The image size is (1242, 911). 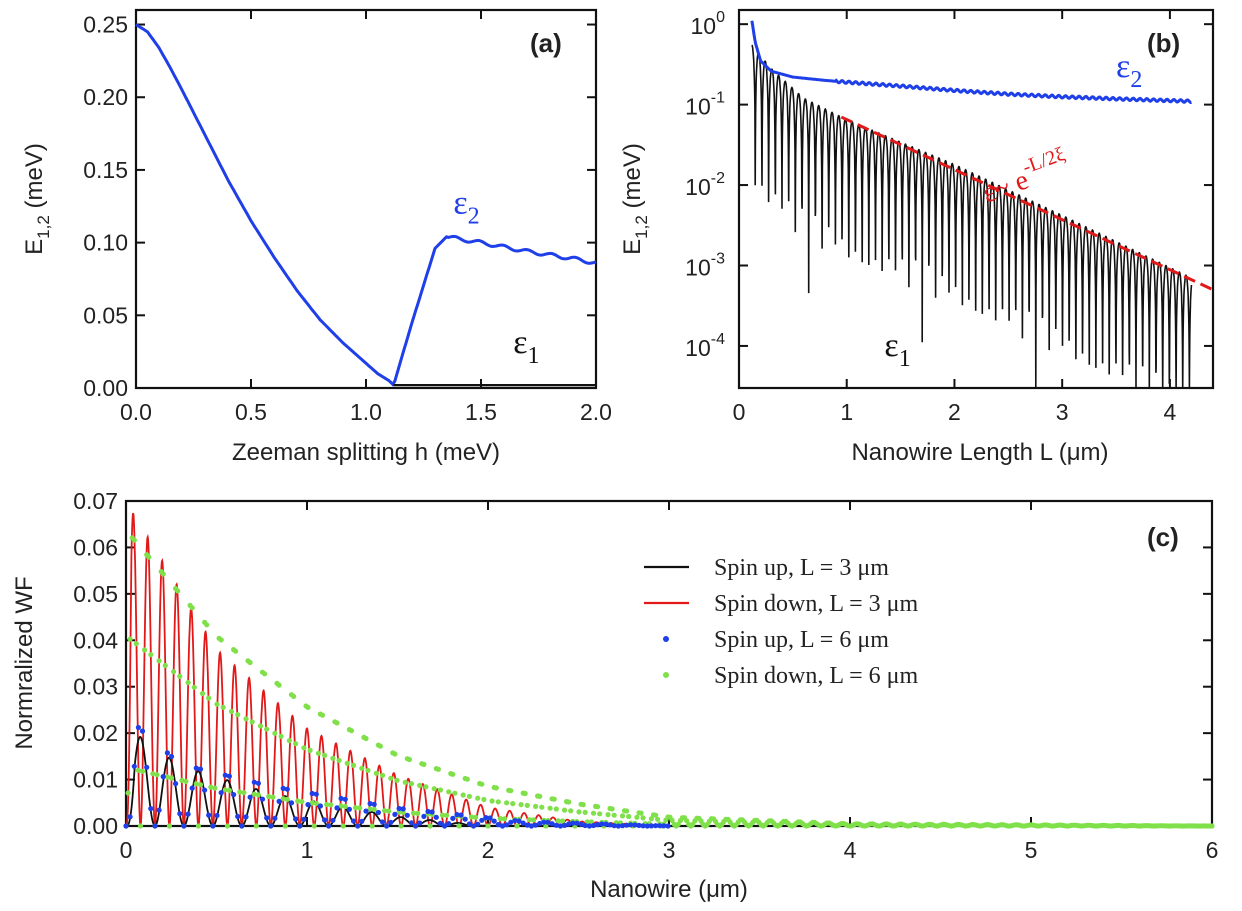 What do you see at coordinates (526, 346) in the screenshot?
I see `panel-a-annotation: ε1` at bounding box center [526, 346].